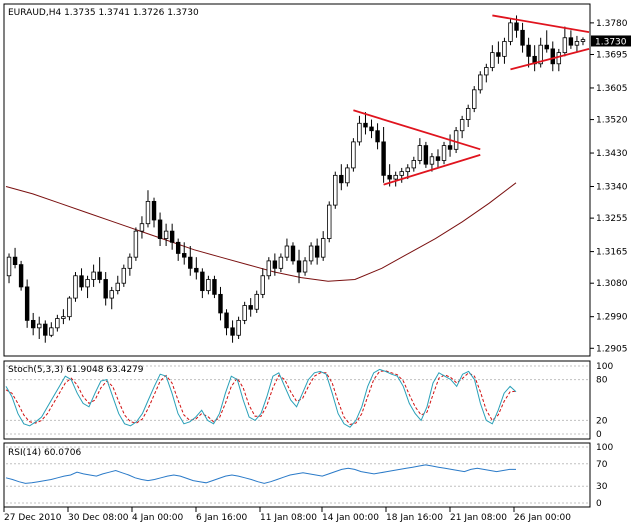  I want to click on date-tick-label: 6 Jan 16:00, so click(222, 518).